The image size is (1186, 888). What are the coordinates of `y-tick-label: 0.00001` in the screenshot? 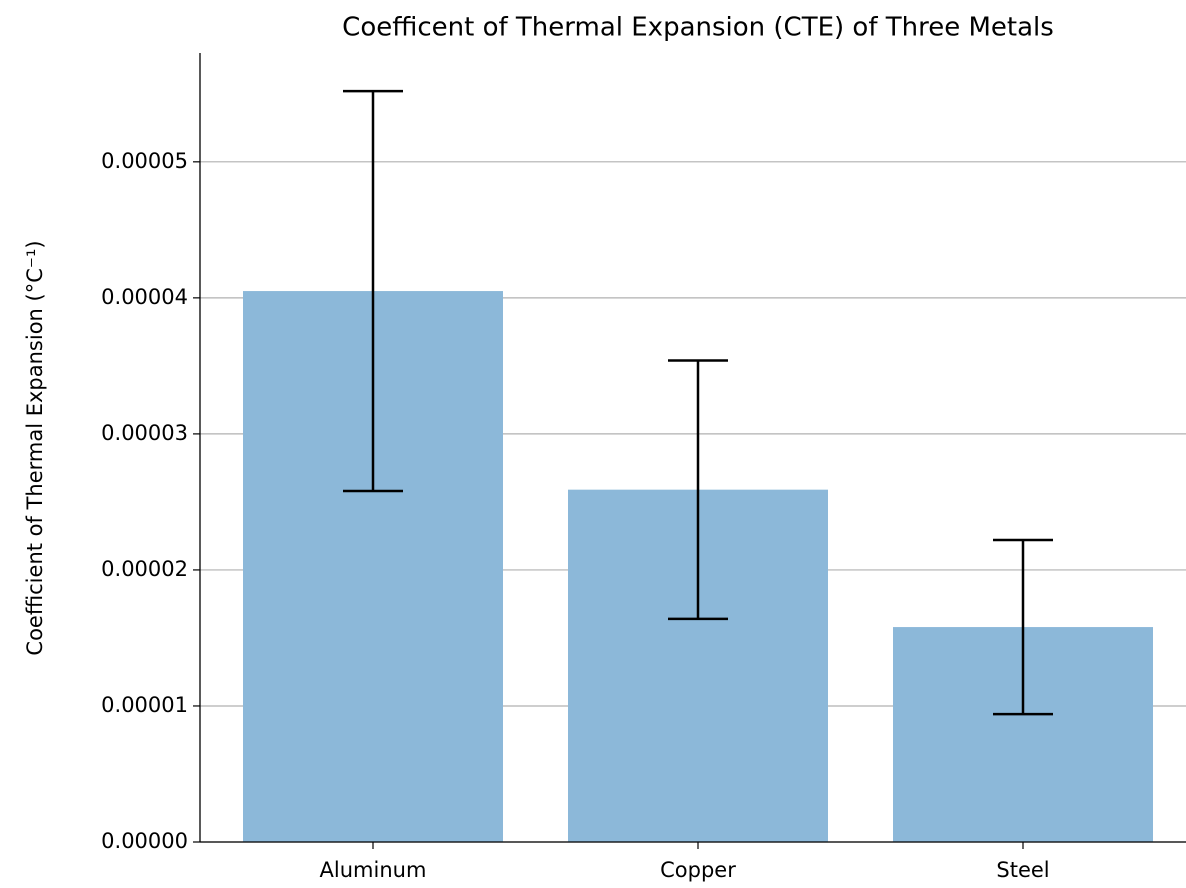 It's located at (144, 705).